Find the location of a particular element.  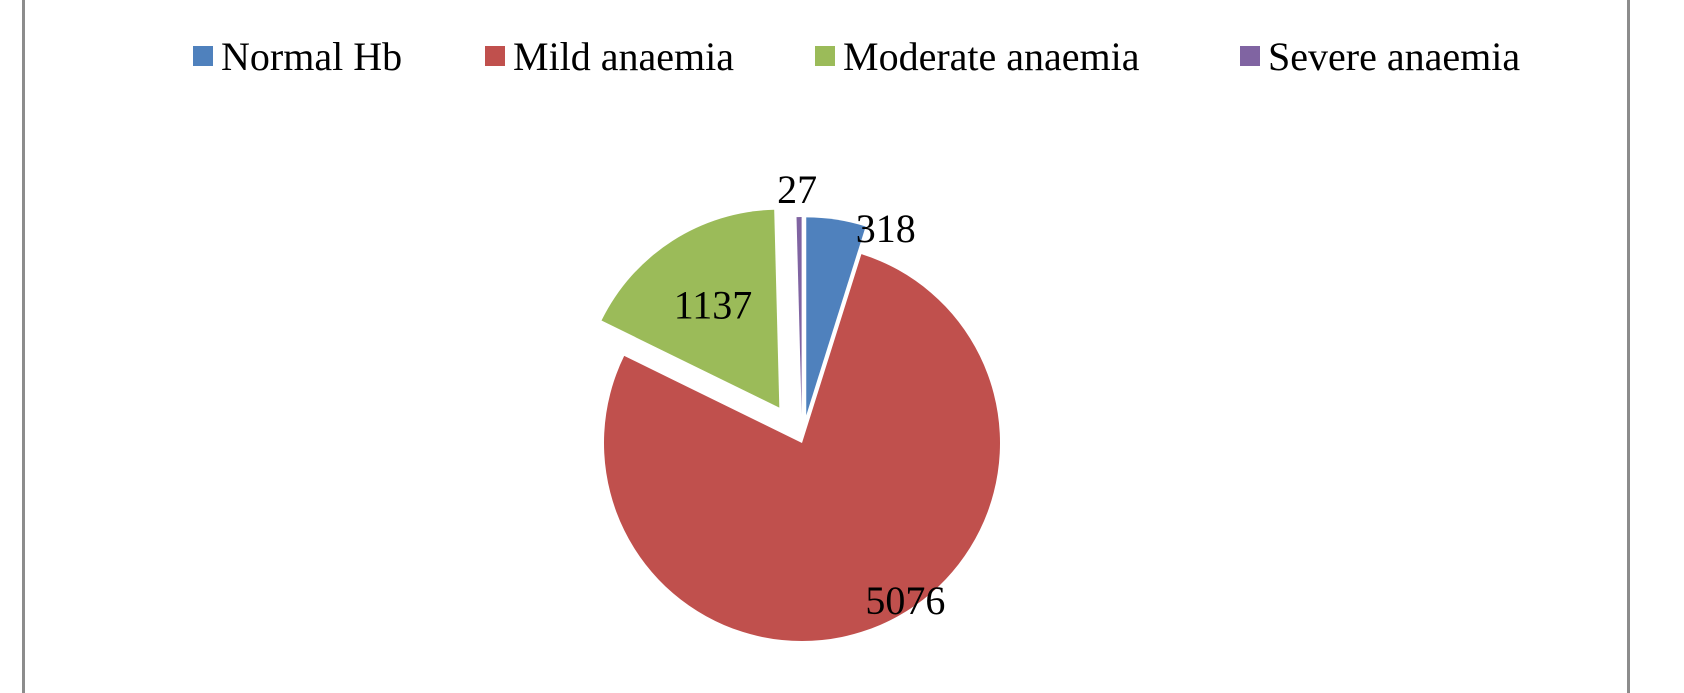

legend-label-moderate-anaemia: Moderate anaemia is located at coordinates (991, 56).